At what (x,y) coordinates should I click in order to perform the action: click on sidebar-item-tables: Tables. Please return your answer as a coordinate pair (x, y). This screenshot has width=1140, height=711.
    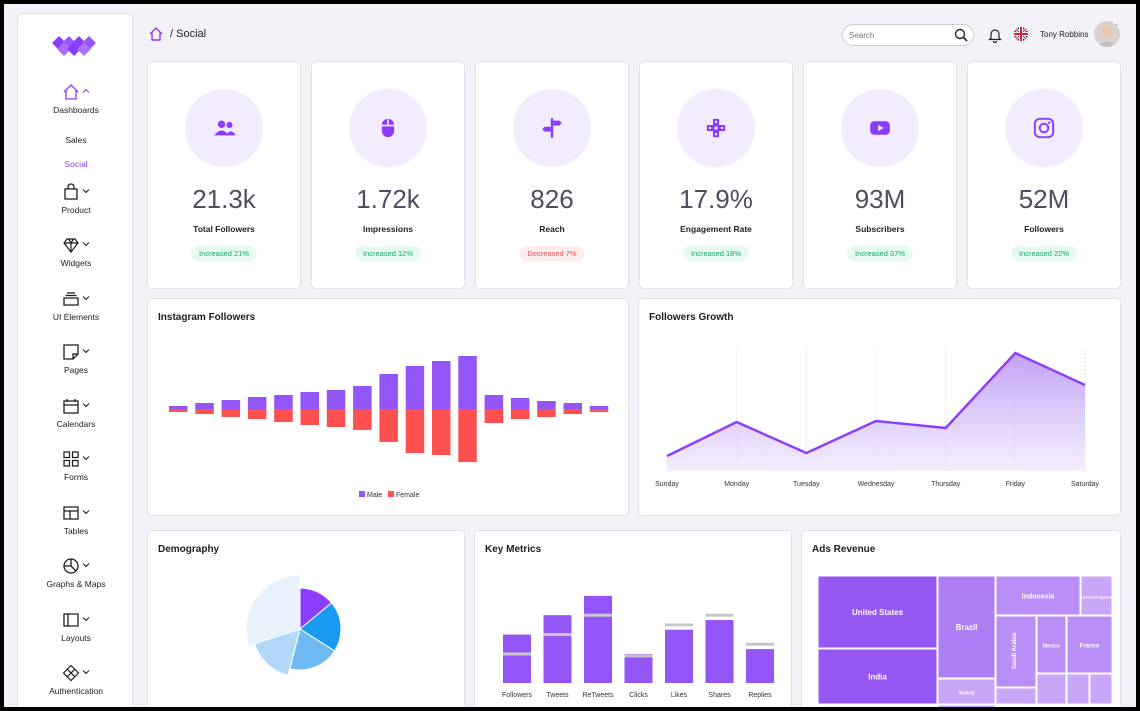
    Looking at the image, I should click on (76, 519).